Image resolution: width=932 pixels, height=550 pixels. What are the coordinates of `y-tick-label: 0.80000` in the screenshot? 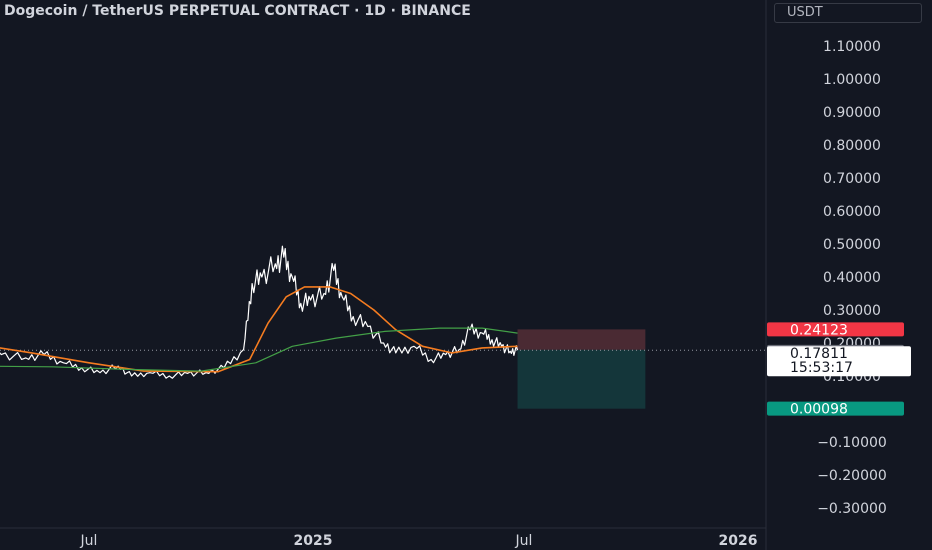 It's located at (852, 146).